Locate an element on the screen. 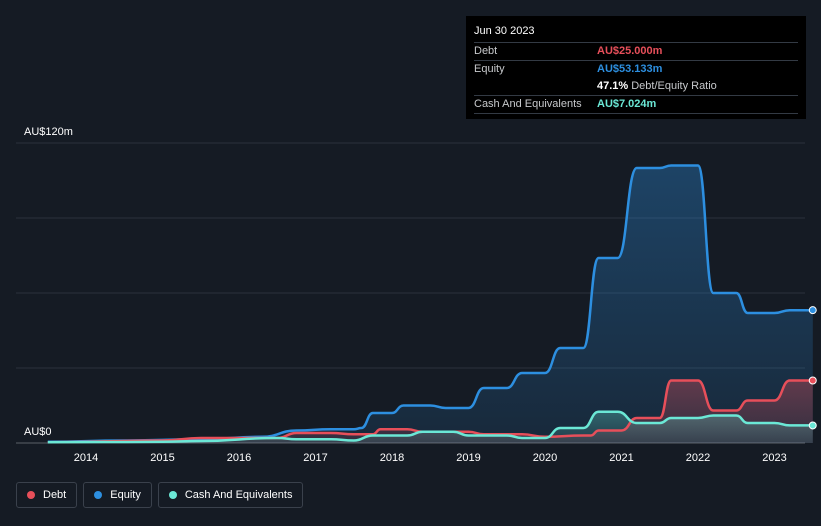 The image size is (821, 526). x-tick-label: 2020 is located at coordinates (545, 458).